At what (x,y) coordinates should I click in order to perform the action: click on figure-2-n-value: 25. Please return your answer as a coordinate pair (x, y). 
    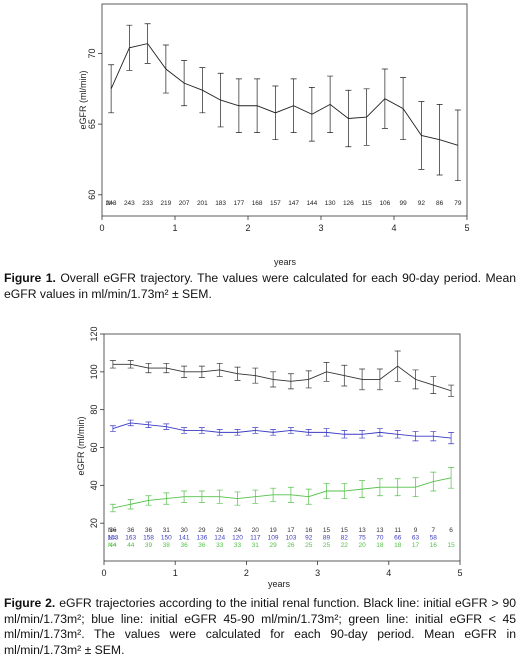
    Looking at the image, I should click on (327, 545).